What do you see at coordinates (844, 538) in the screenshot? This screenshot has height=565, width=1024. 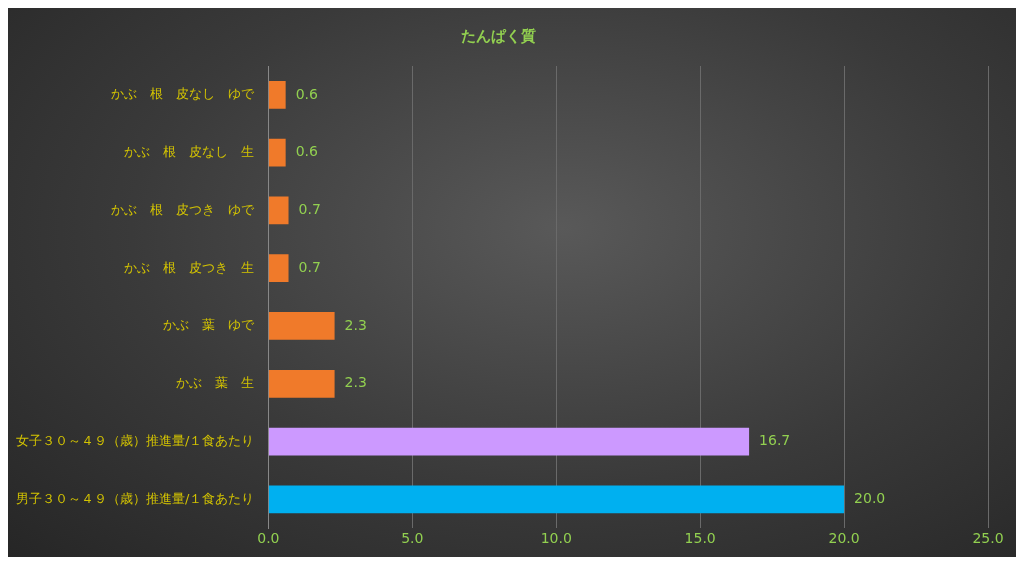 I see `x-tick-label: 20.0` at bounding box center [844, 538].